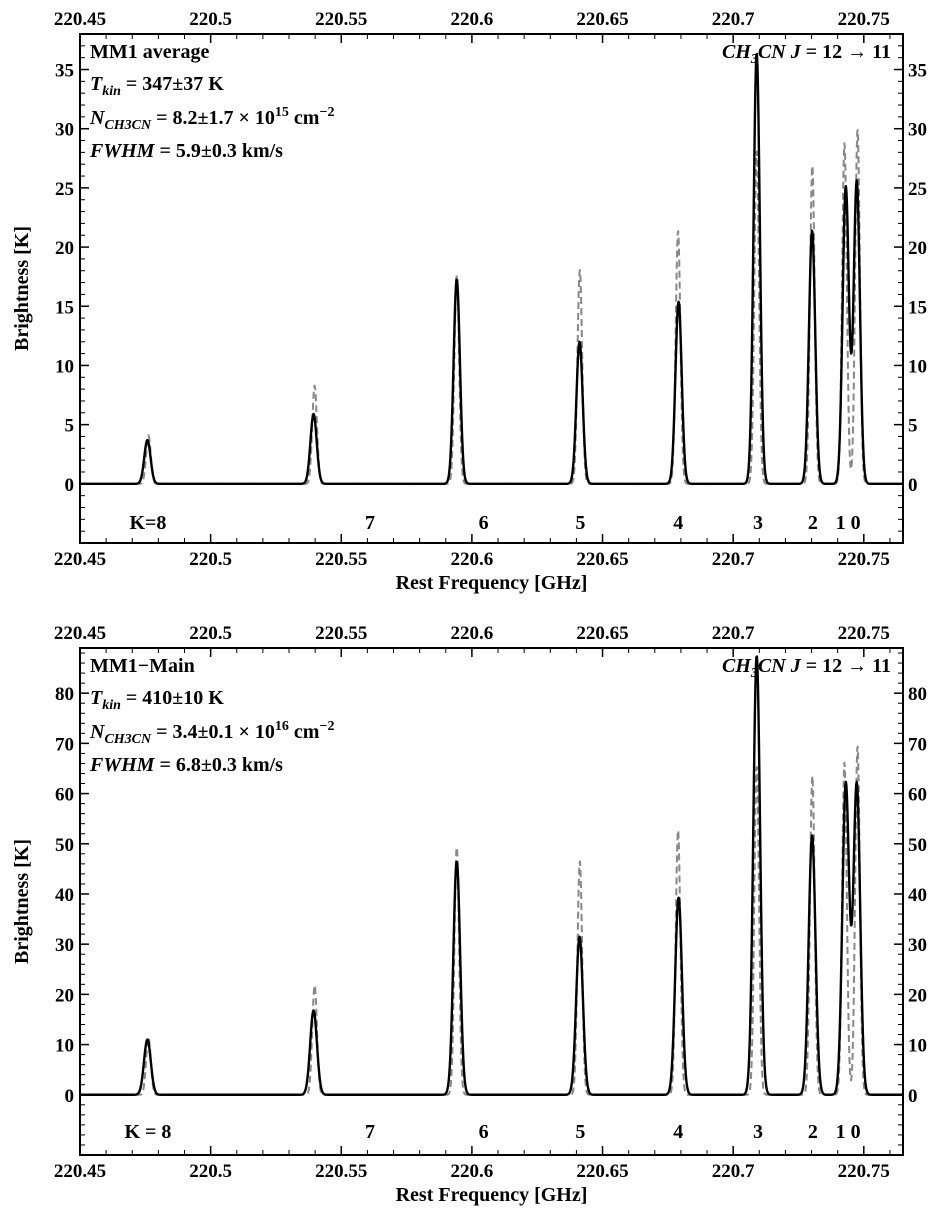 This screenshot has height=1221, width=936. Describe the element at coordinates (64, 744) in the screenshot. I see `y-tick-label-left: 70` at that location.